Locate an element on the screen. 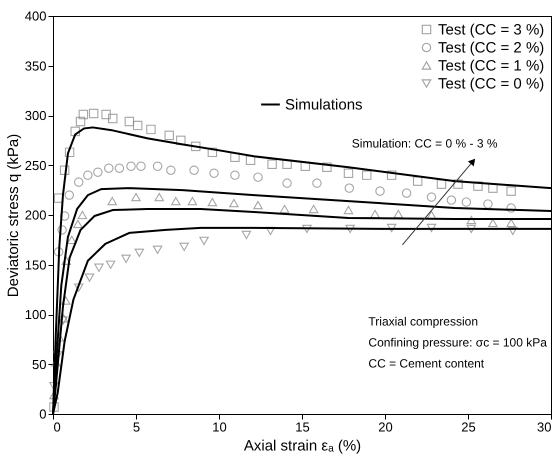 This screenshot has height=458, width=557. x-tick-label: 10 is located at coordinates (219, 427).